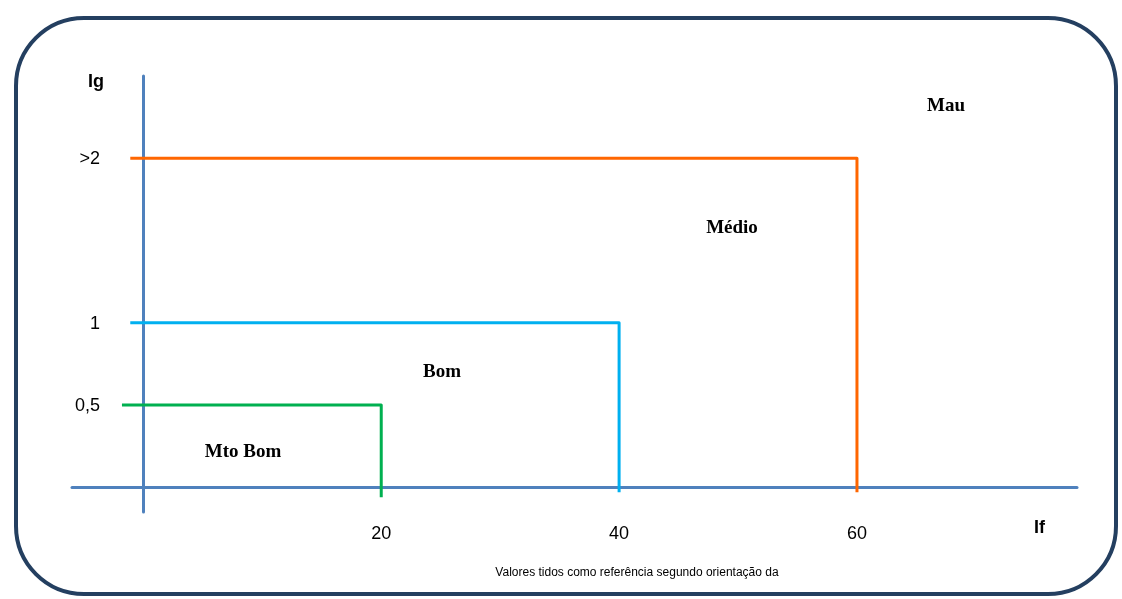 The width and height of the screenshot is (1122, 599). I want to click on annotation: Bom, so click(442, 370).